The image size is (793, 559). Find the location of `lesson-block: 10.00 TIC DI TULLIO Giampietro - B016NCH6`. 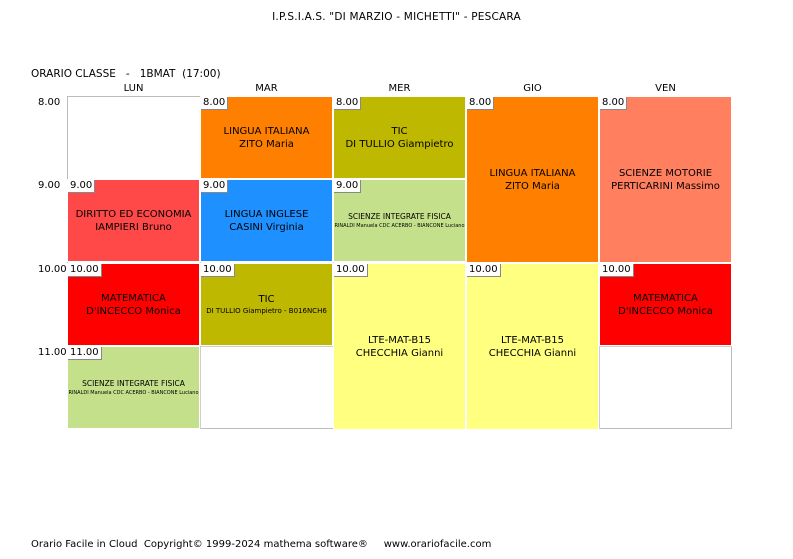

lesson-block: 10.00 TIC DI TULLIO Giampietro - B016NCH6 is located at coordinates (266, 304).